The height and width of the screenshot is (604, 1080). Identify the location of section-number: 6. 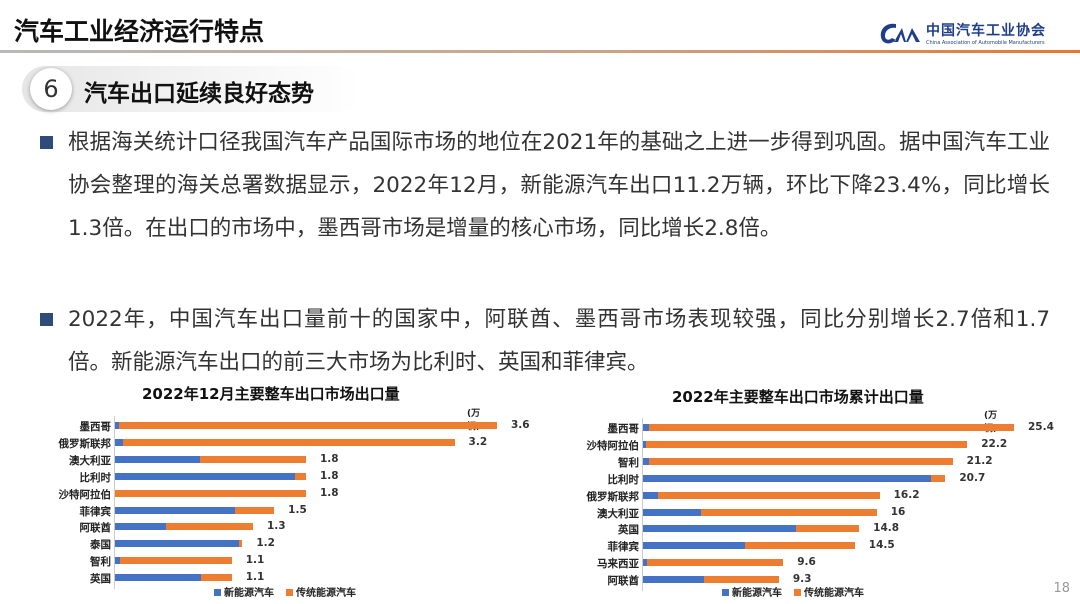
(51, 89).